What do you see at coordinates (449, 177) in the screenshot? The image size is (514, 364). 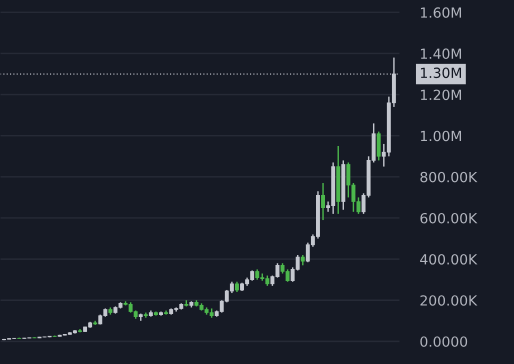 I see `y-tick-label: 800.00K` at bounding box center [449, 177].